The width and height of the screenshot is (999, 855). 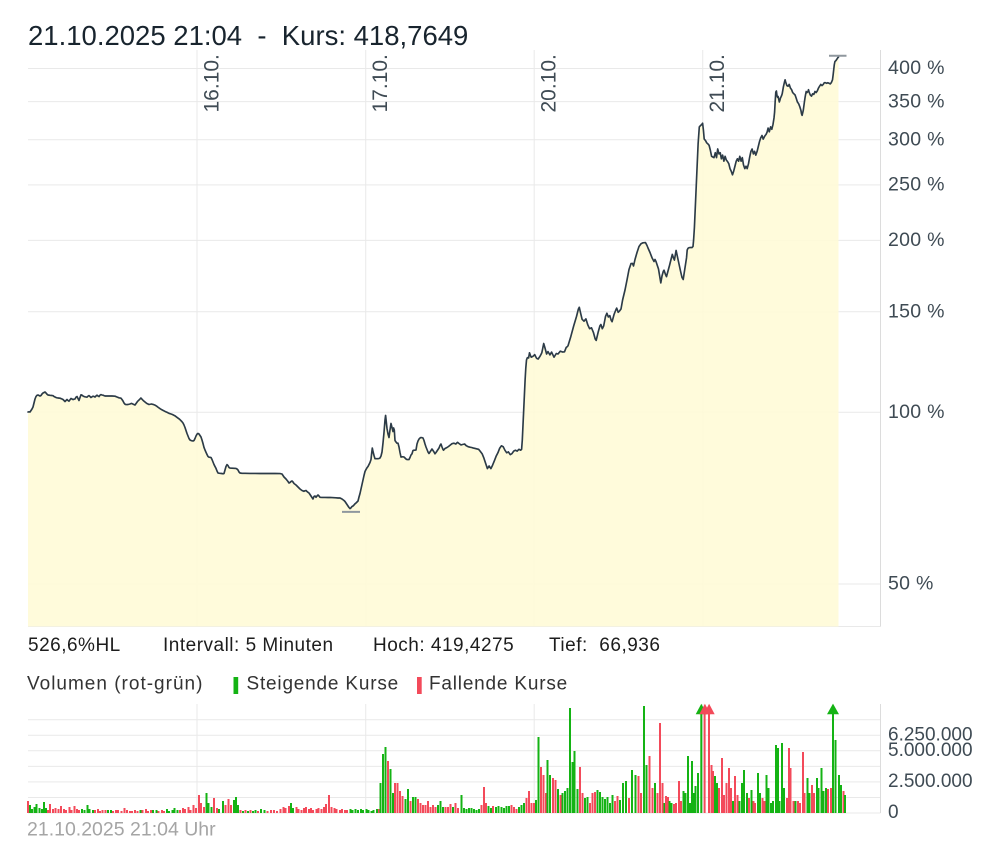 What do you see at coordinates (916, 140) in the screenshot?
I see `svg-text: 300 %` at bounding box center [916, 140].